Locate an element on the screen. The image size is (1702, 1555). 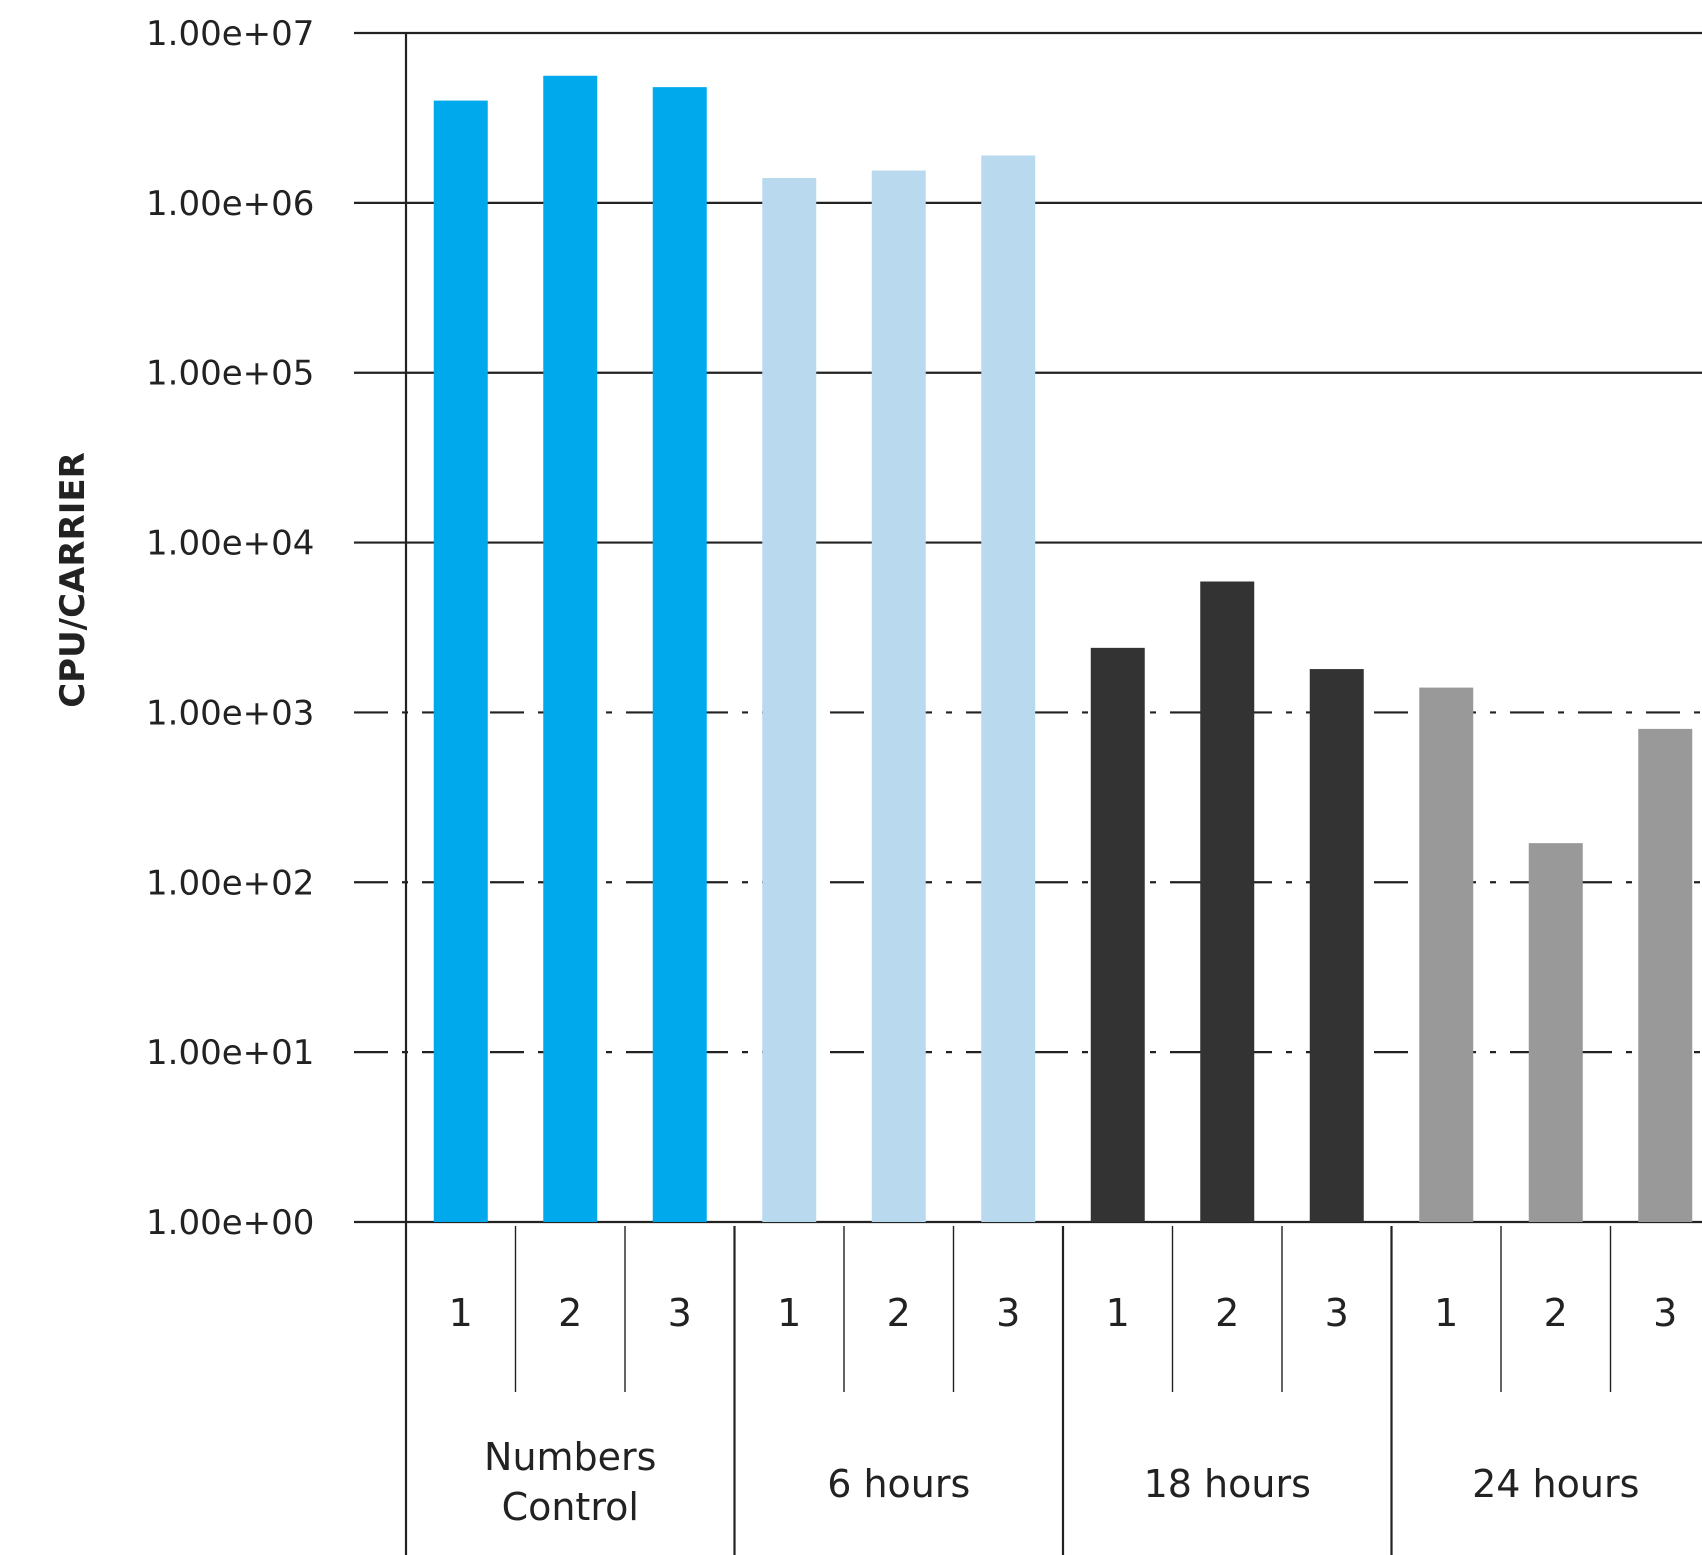
y-tick-label: 1.00e+04 is located at coordinates (230, 544).